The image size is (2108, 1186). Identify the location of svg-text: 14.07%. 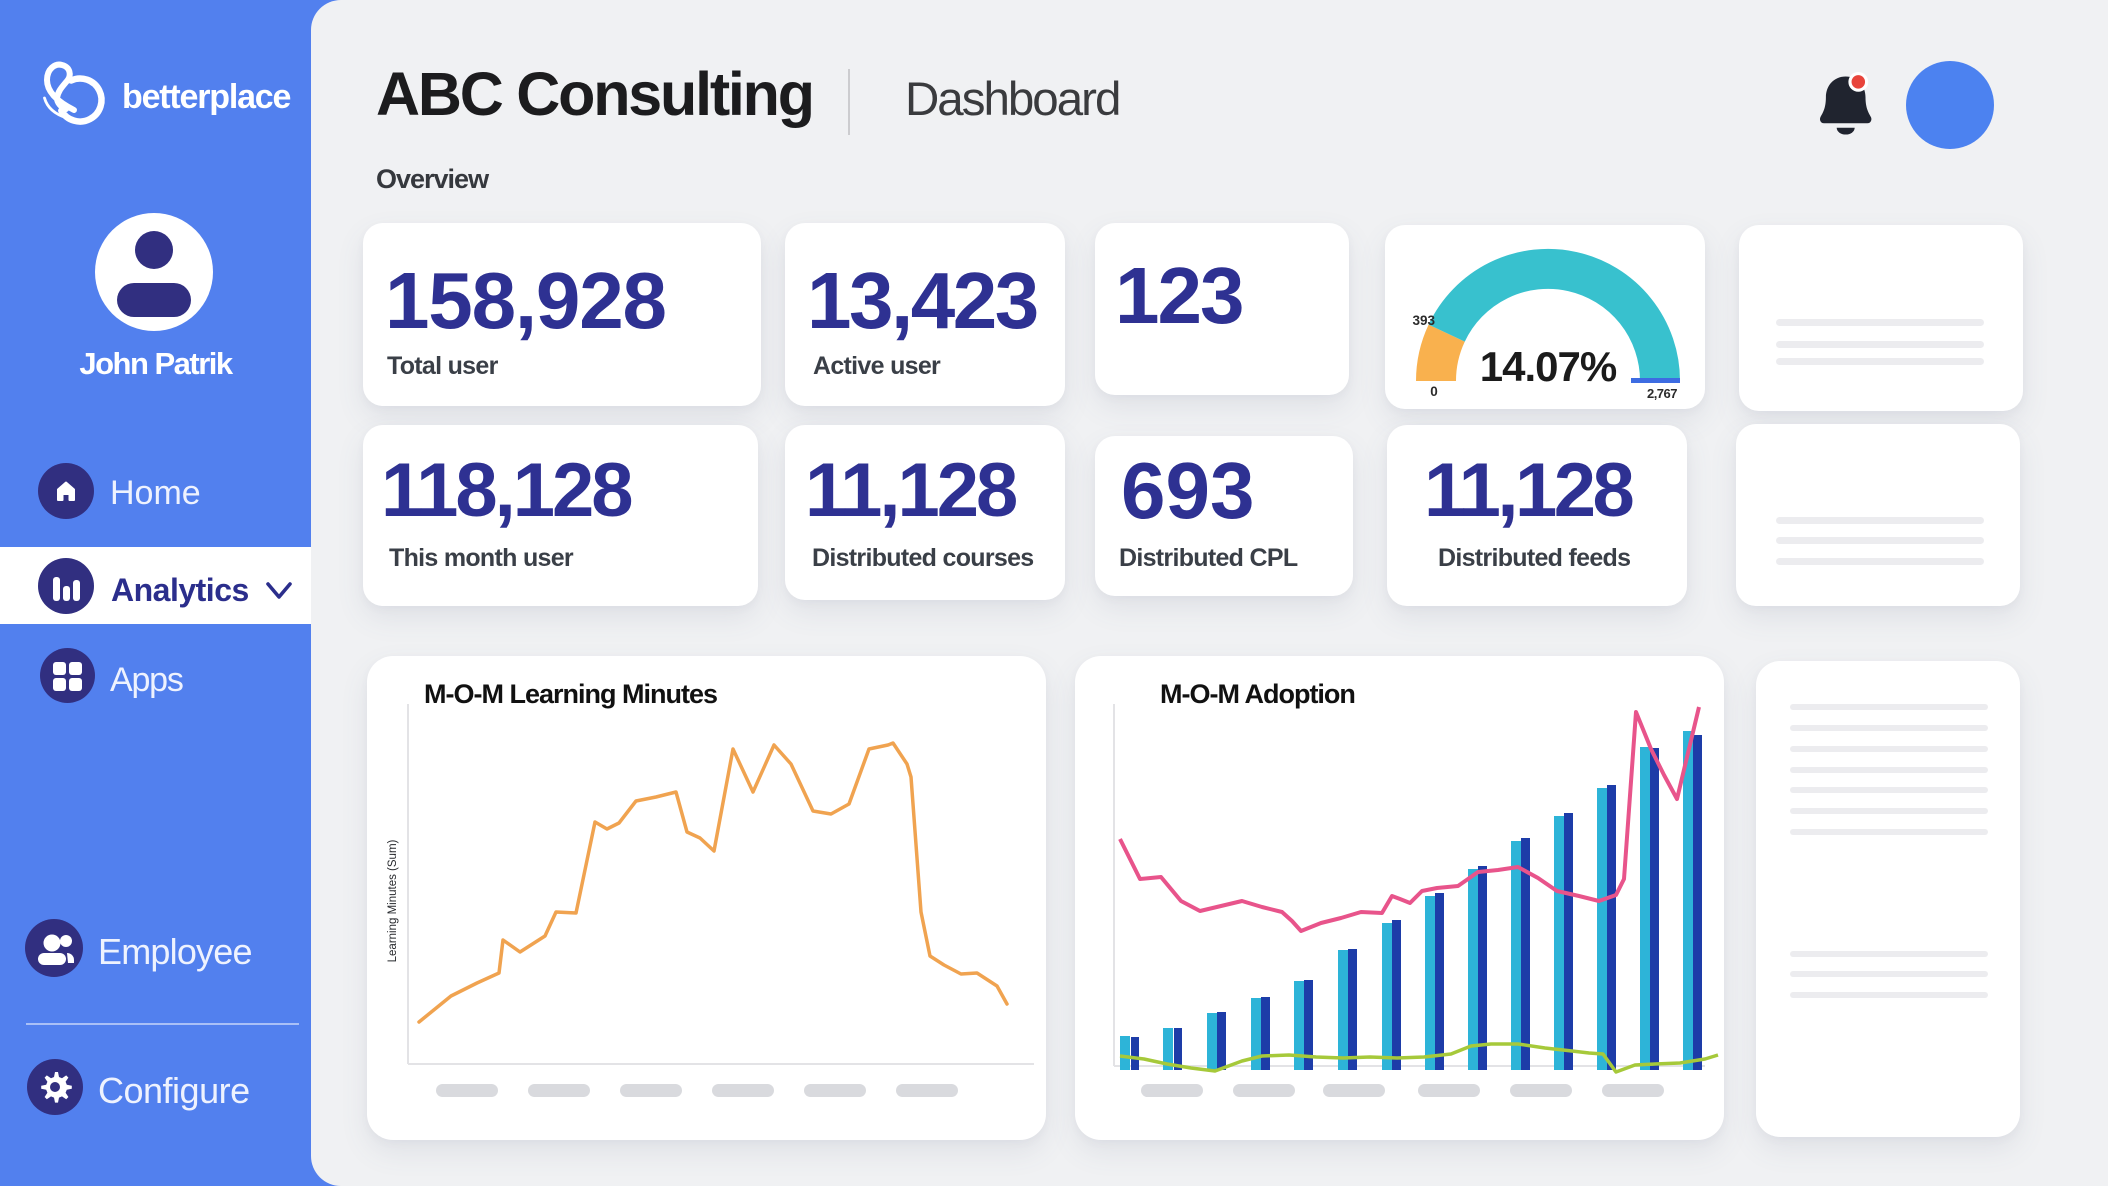
(1548, 366).